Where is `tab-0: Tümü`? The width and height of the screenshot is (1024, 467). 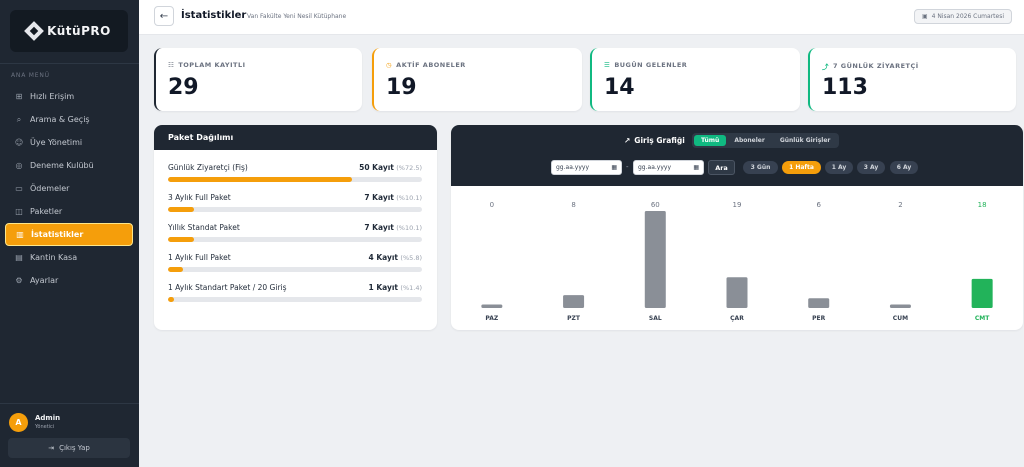 tab-0: Tümü is located at coordinates (710, 140).